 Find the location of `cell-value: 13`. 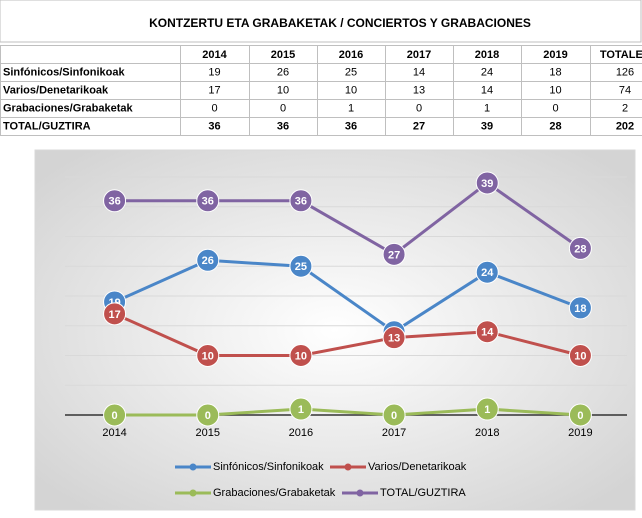

cell-value: 13 is located at coordinates (419, 90).